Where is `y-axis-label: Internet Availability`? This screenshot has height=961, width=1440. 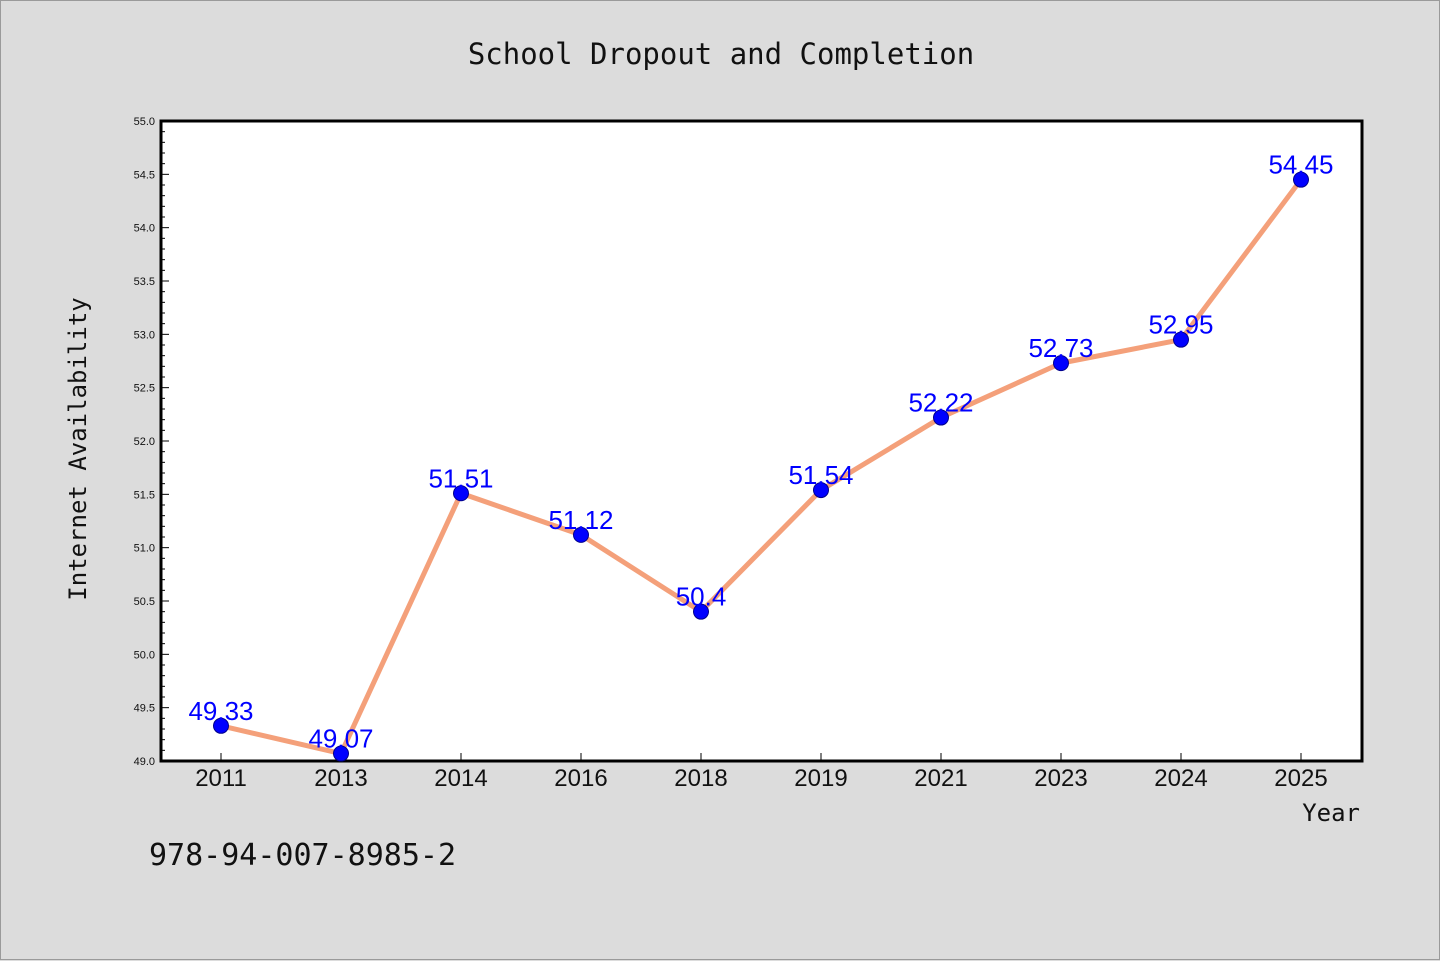 y-axis-label: Internet Availability is located at coordinates (78, 448).